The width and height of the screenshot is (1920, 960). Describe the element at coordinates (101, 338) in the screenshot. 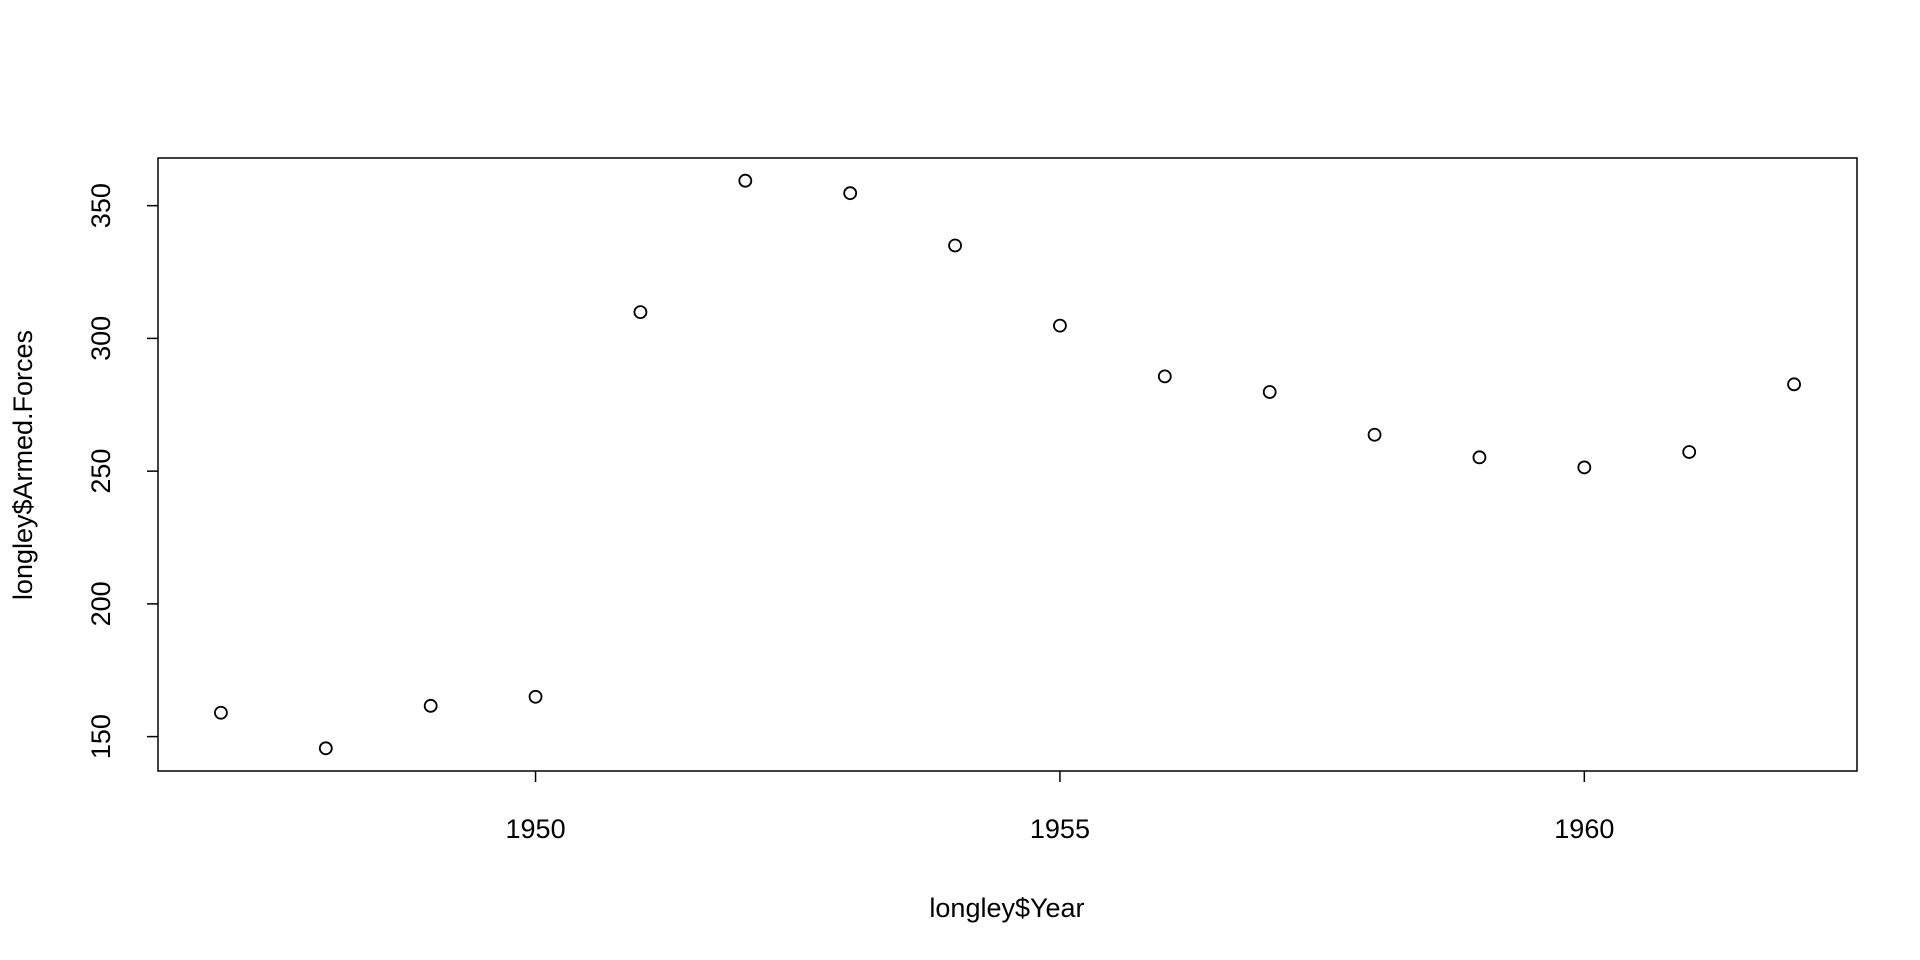

I see `y-tick-label: 300` at that location.